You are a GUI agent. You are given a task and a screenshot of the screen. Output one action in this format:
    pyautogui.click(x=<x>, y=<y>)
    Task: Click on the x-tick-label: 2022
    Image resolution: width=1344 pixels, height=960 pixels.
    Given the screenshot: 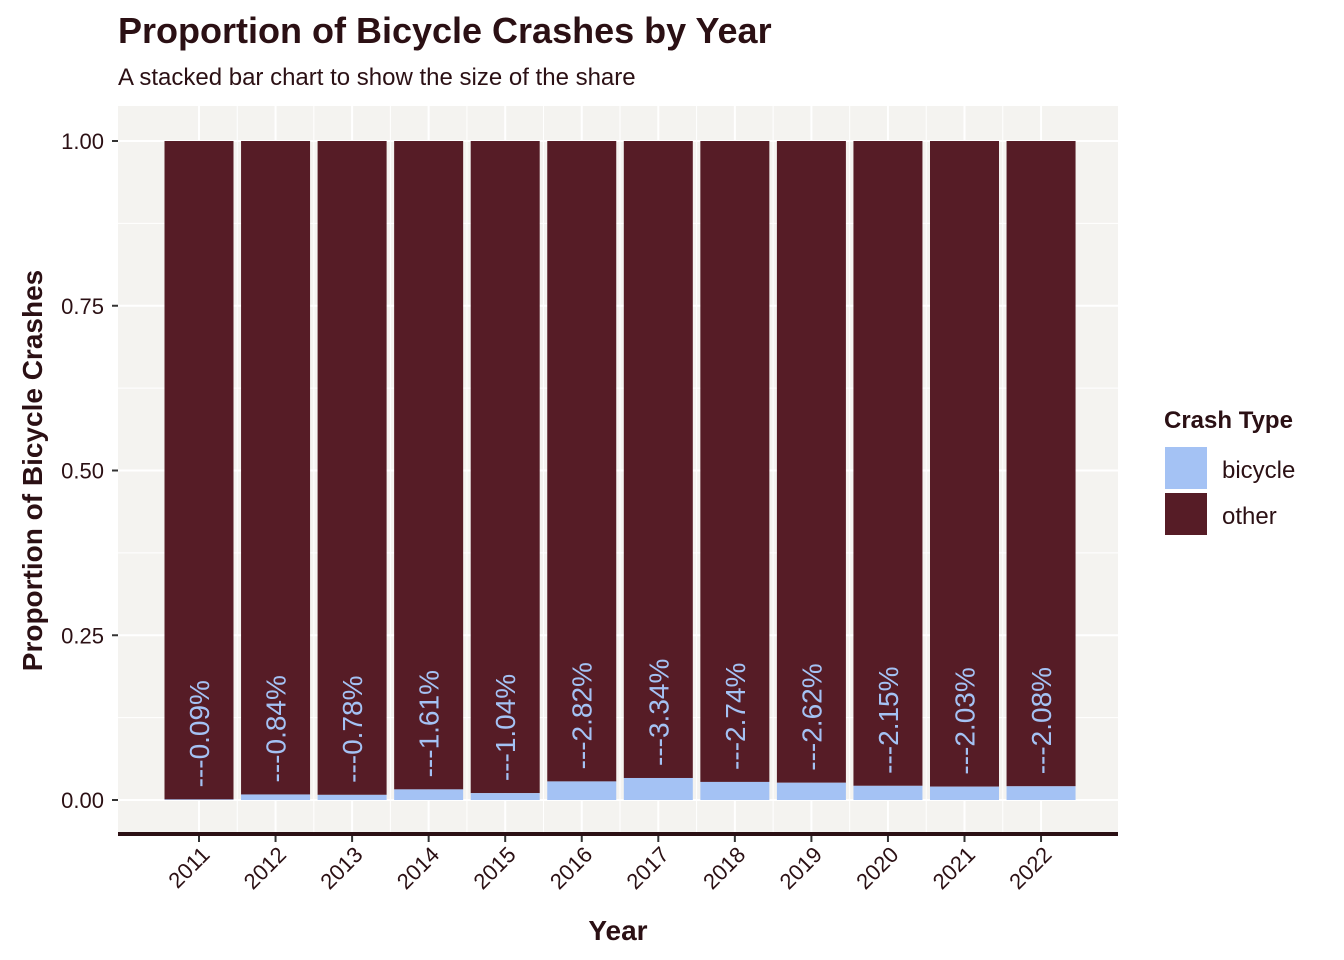 What is the action you would take?
    pyautogui.click(x=1030, y=868)
    